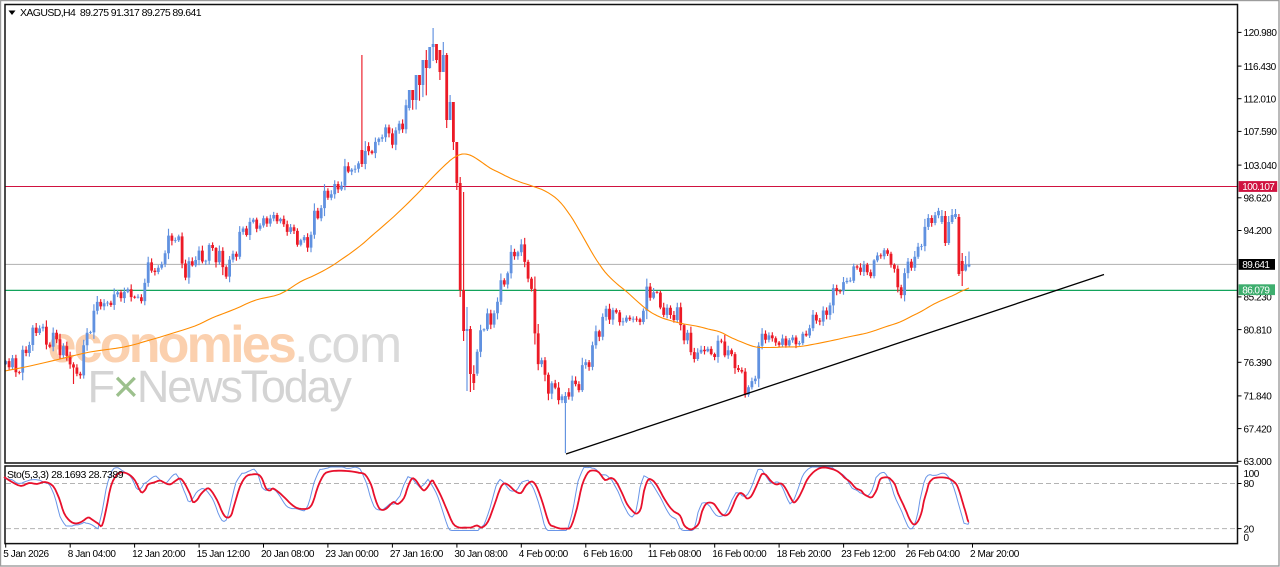 The height and width of the screenshot is (567, 1280). I want to click on svg-text: 4 Feb 00:00, so click(544, 554).